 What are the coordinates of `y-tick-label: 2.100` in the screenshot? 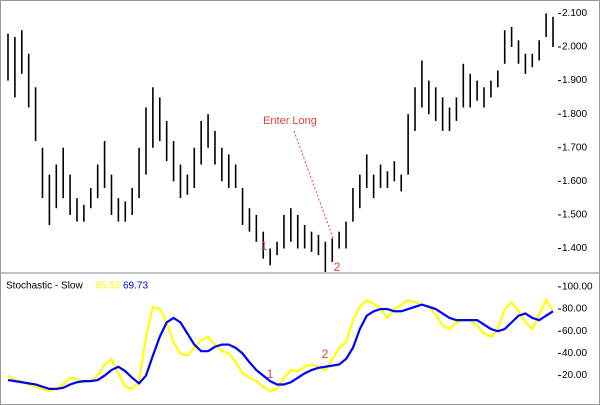 It's located at (574, 13).